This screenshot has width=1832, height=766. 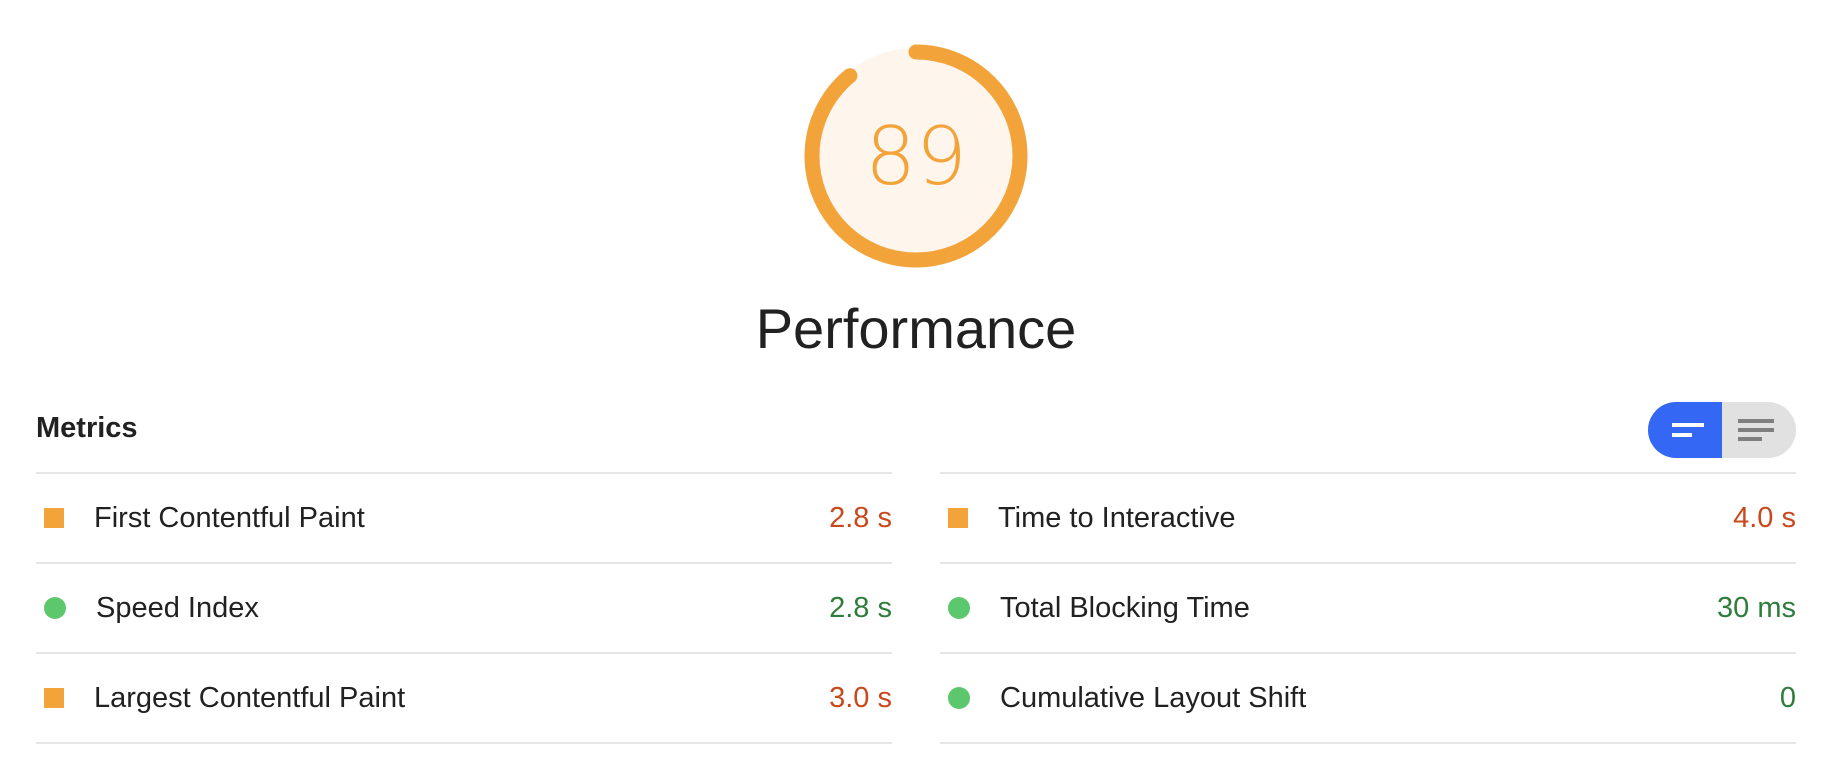 I want to click on performance-score: 89, so click(x=916, y=156).